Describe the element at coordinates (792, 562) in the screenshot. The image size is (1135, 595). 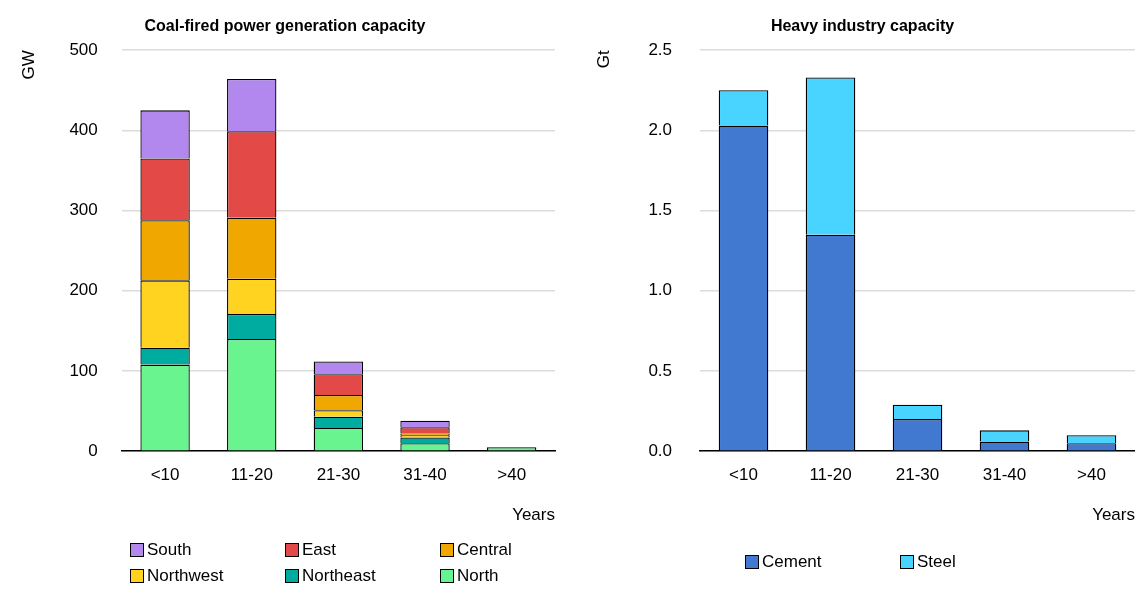
I see `legend-label: Cement` at that location.